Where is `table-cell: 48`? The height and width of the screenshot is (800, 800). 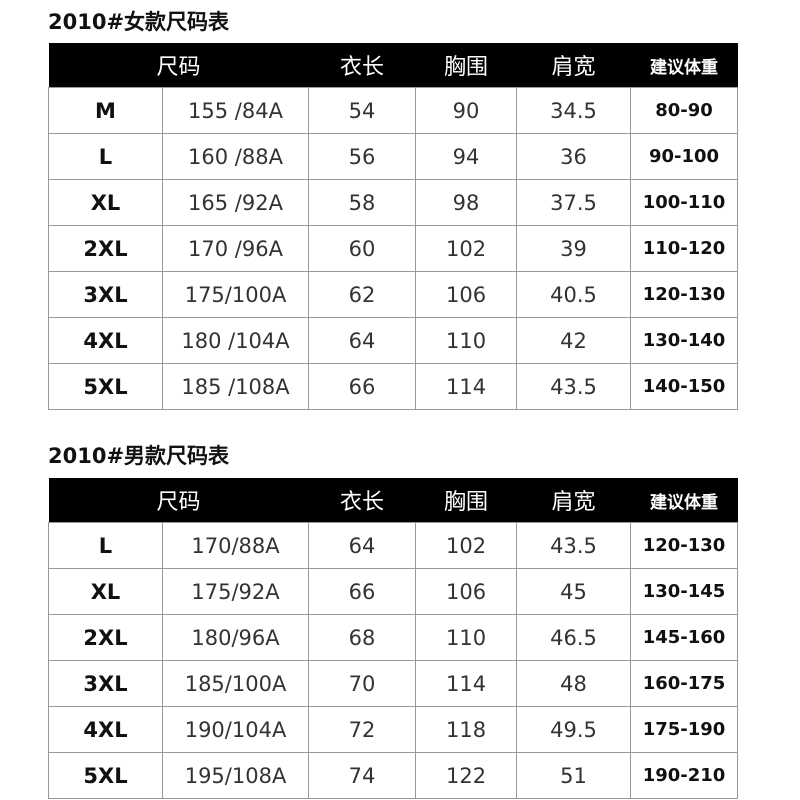
table-cell: 48 is located at coordinates (574, 683).